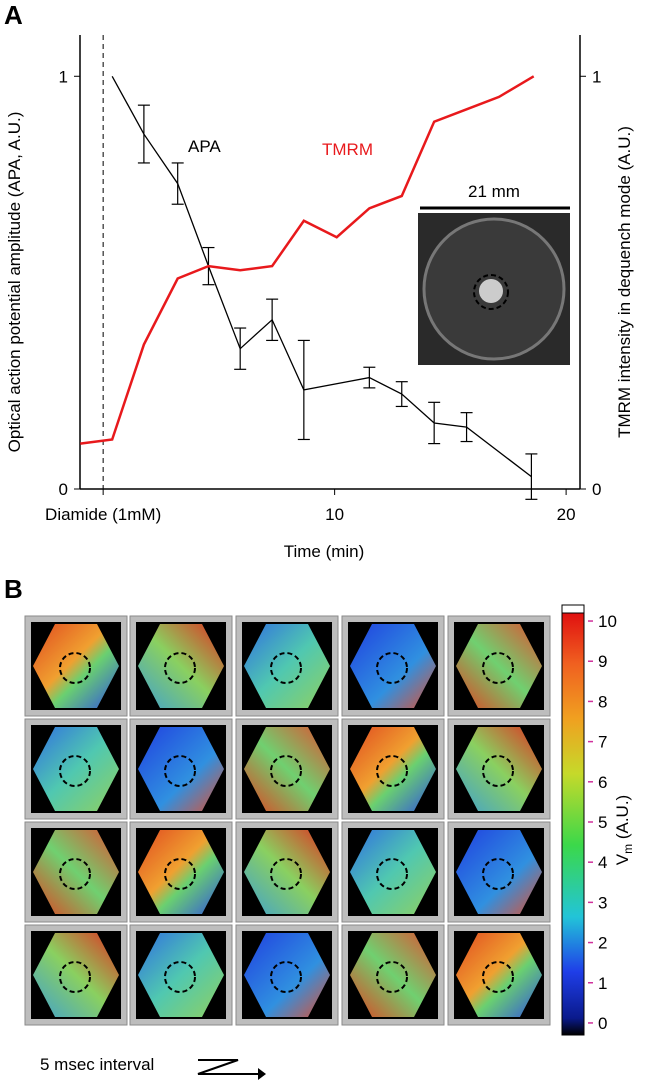 Image resolution: width=650 pixels, height=1081 pixels. Describe the element at coordinates (347, 149) in the screenshot. I see `annotation: TMRM` at that location.